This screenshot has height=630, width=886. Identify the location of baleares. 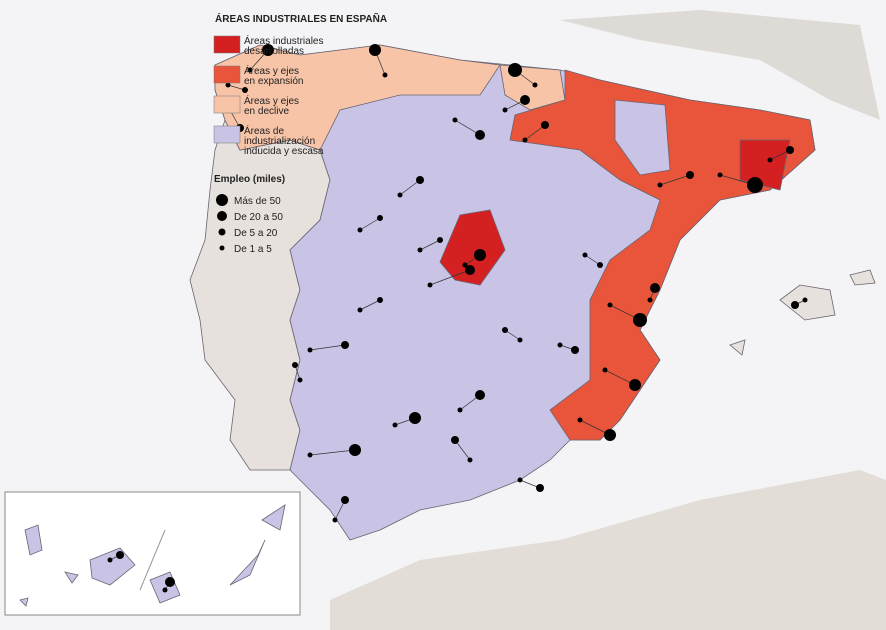
(802, 312).